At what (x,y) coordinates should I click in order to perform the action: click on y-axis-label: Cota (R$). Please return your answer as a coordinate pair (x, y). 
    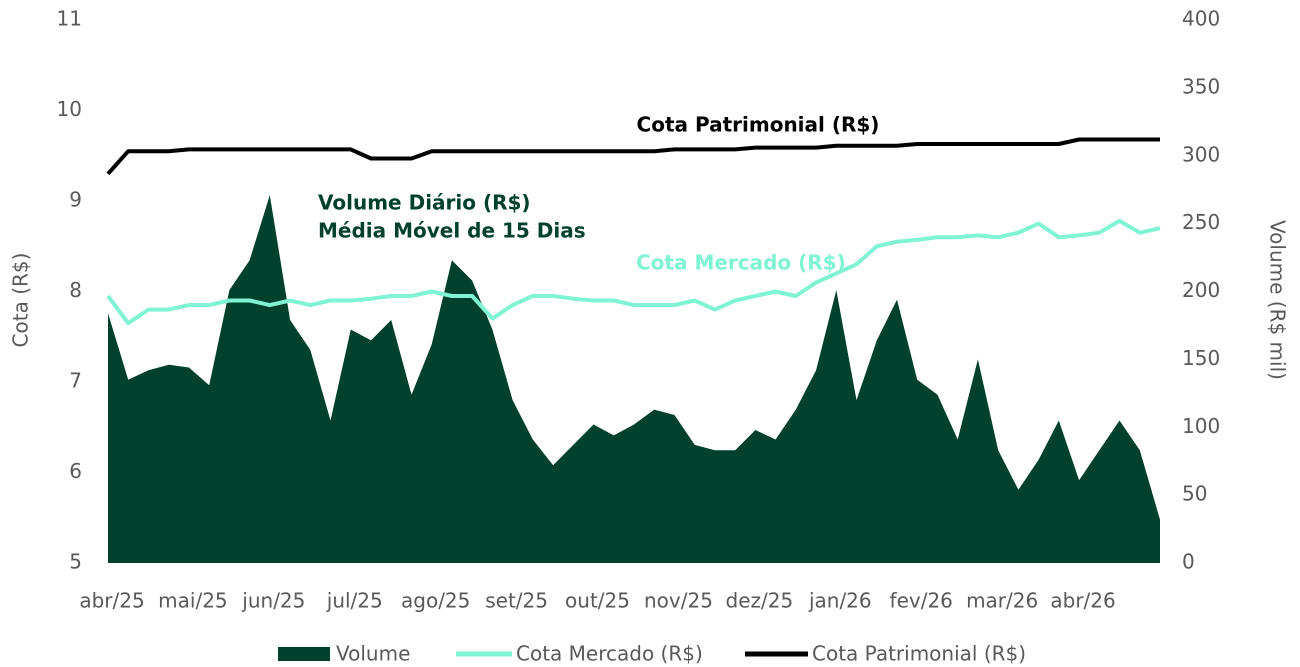
    Looking at the image, I should click on (21, 300).